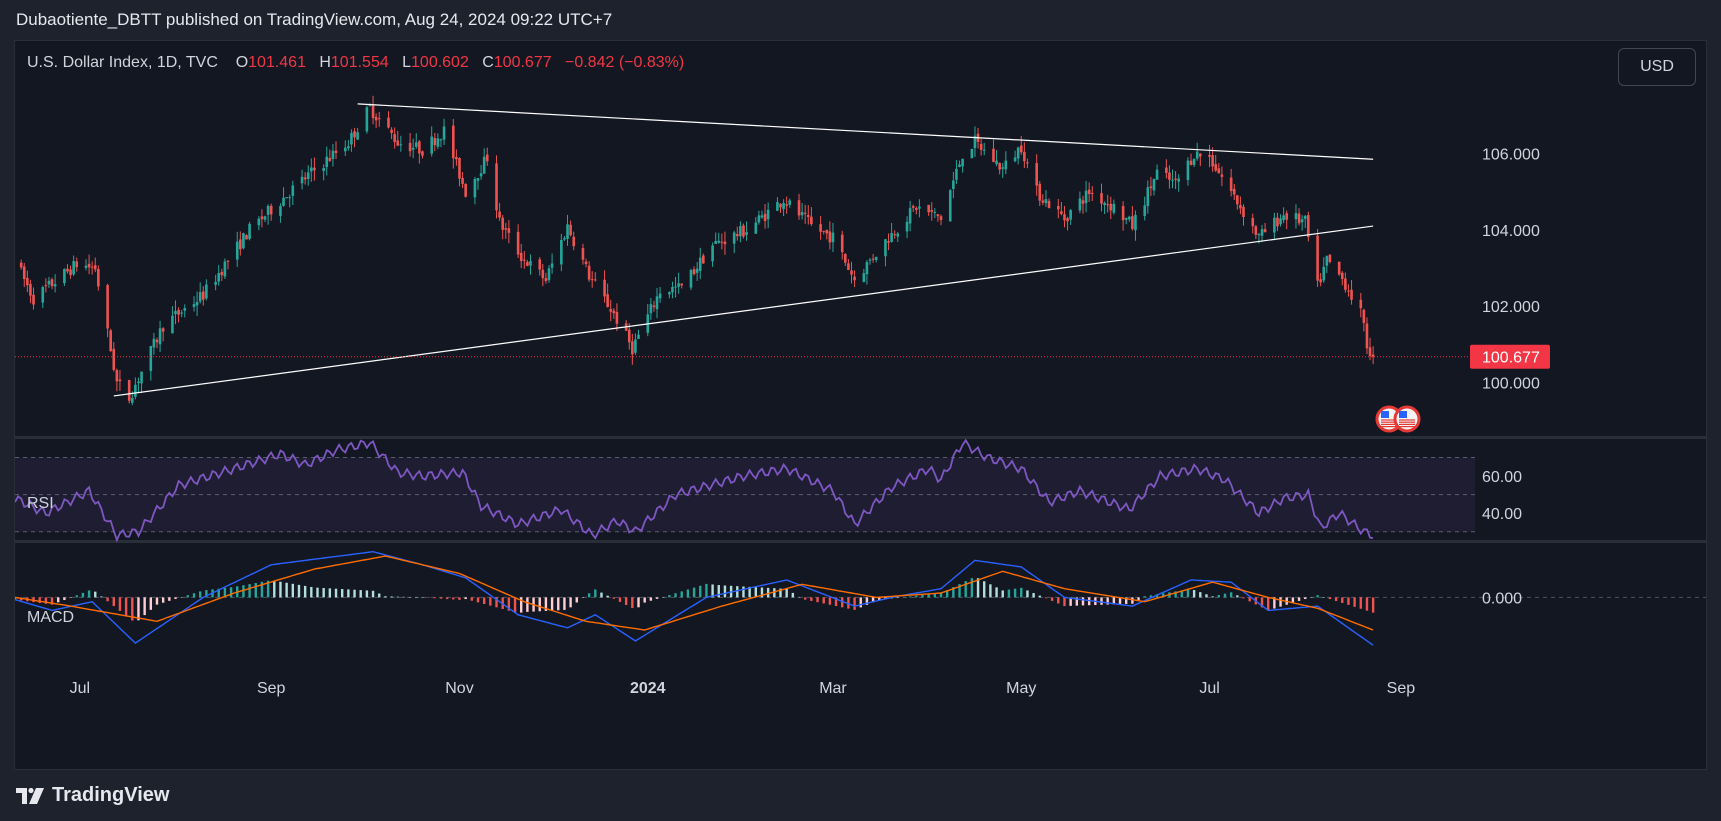 The height and width of the screenshot is (821, 1721). I want to click on price-axis-tick: 104.000, so click(1511, 231).